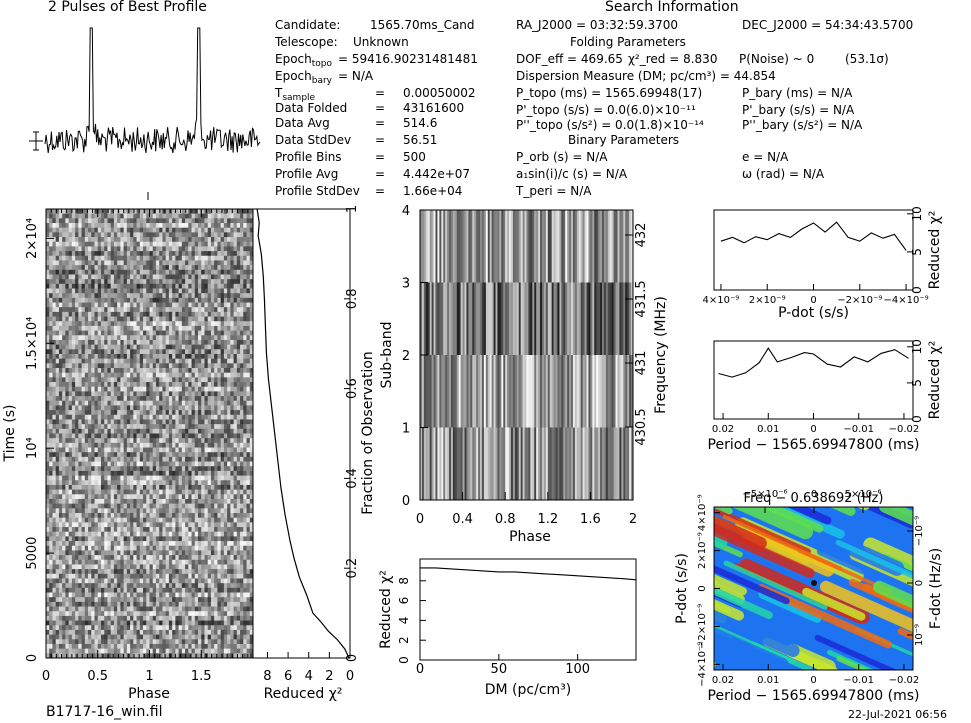 Image resolution: width=971 pixels, height=723 pixels. What do you see at coordinates (380, 174) in the screenshot?
I see `eq-sign: =` at bounding box center [380, 174].